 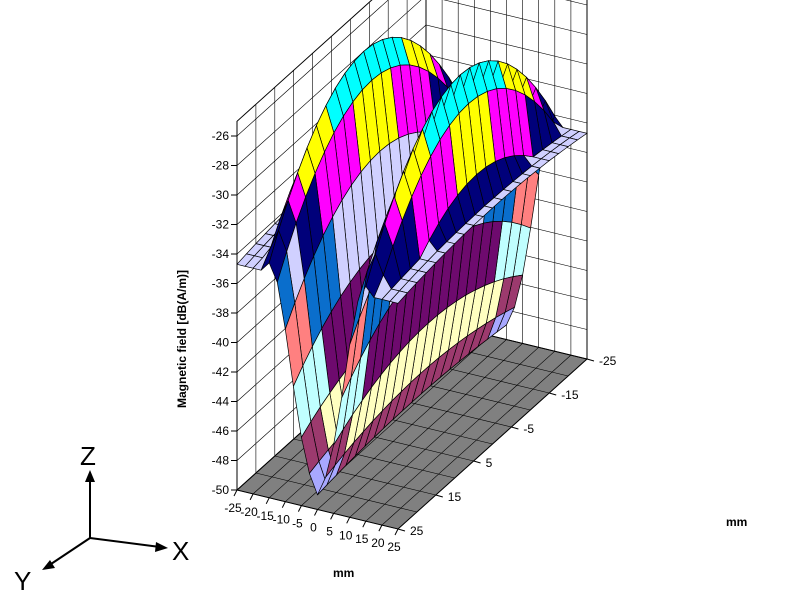 I want to click on x-tick-label: 10, so click(x=346, y=535).